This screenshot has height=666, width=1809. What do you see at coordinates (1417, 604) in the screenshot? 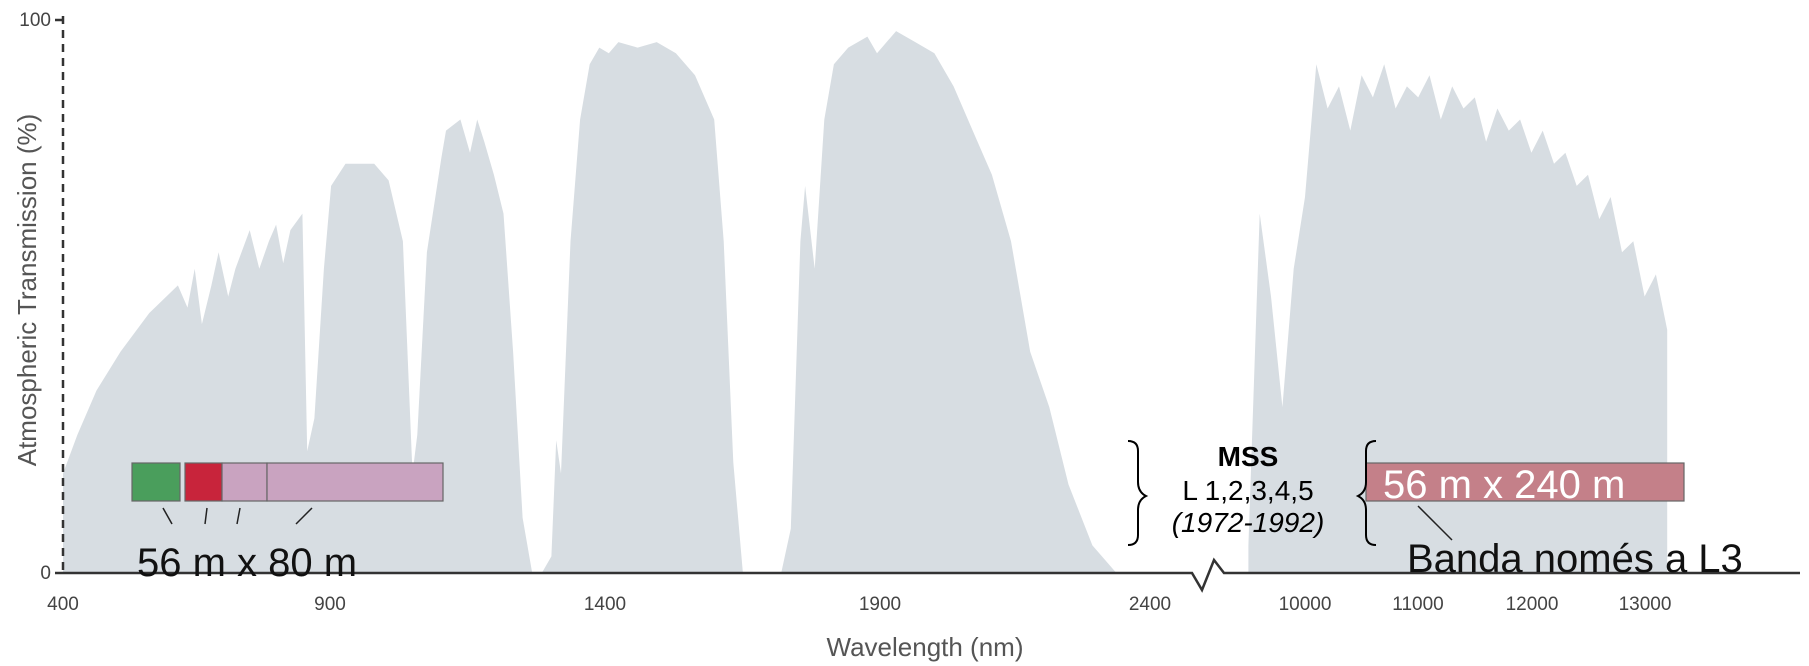
I see `x-tick-label: 11000` at bounding box center [1417, 604].